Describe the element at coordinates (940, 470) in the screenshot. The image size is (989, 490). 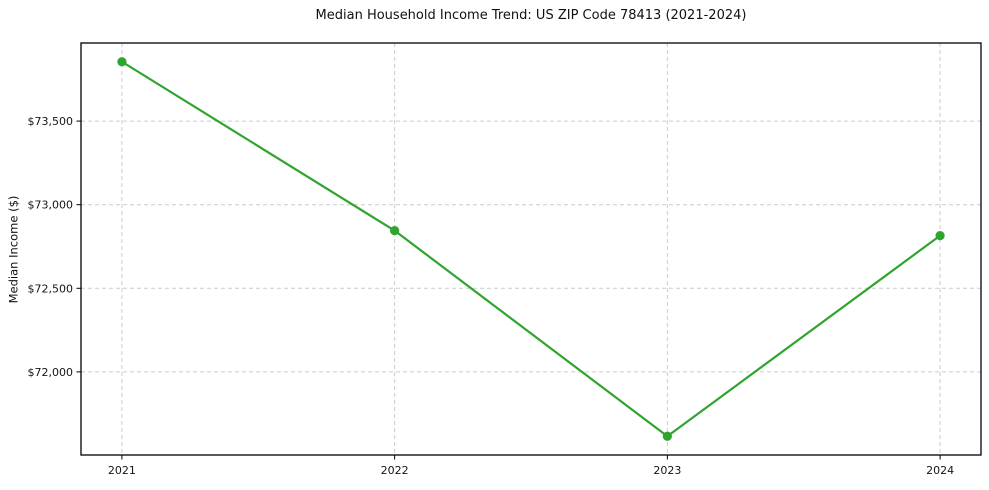
I see `x-tick-label: 2024` at that location.